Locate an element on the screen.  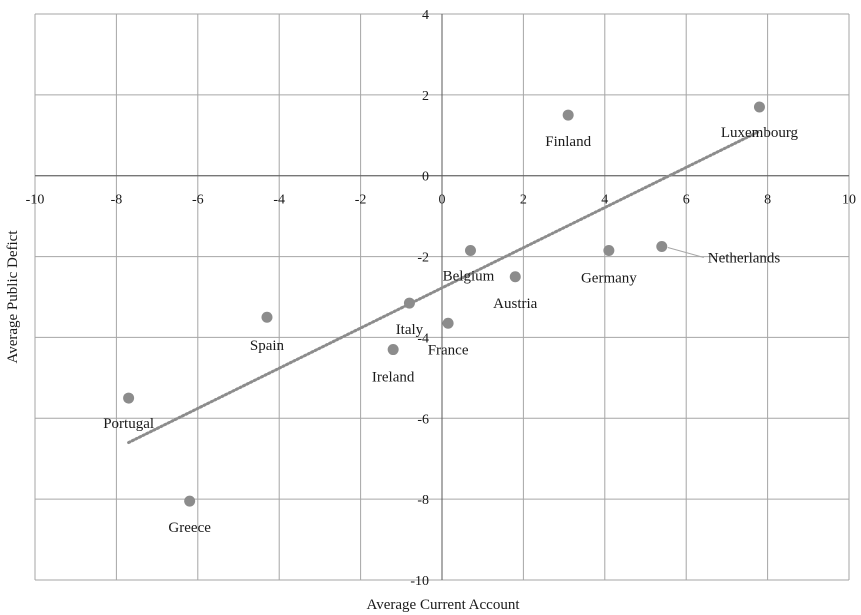
y-tick-label: -8 is located at coordinates (423, 500).